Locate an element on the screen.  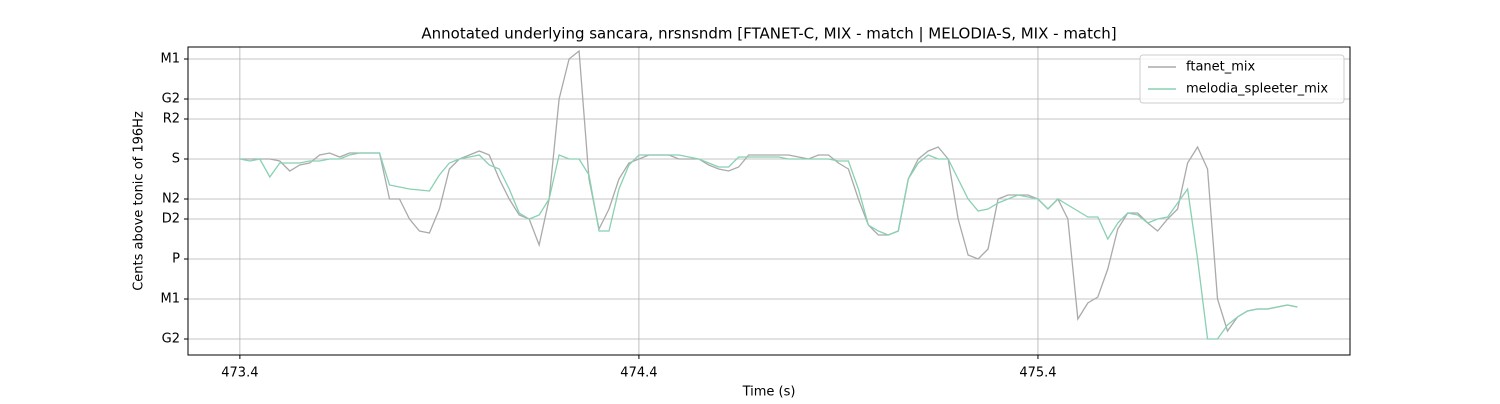
x-tick-label: 473.4 is located at coordinates (239, 373).